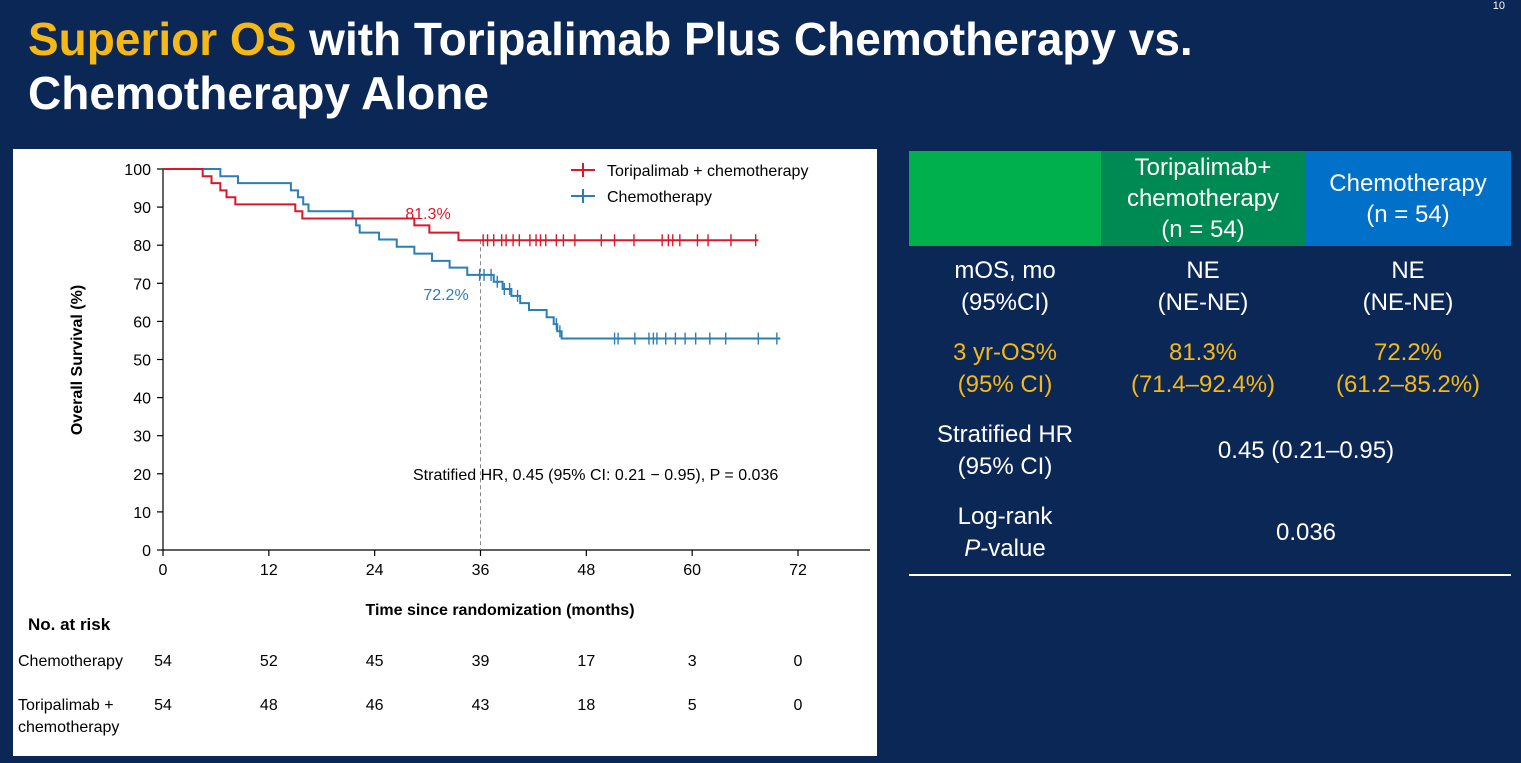  Describe the element at coordinates (69, 624) in the screenshot. I see `risk-table-title: No. at risk` at that location.